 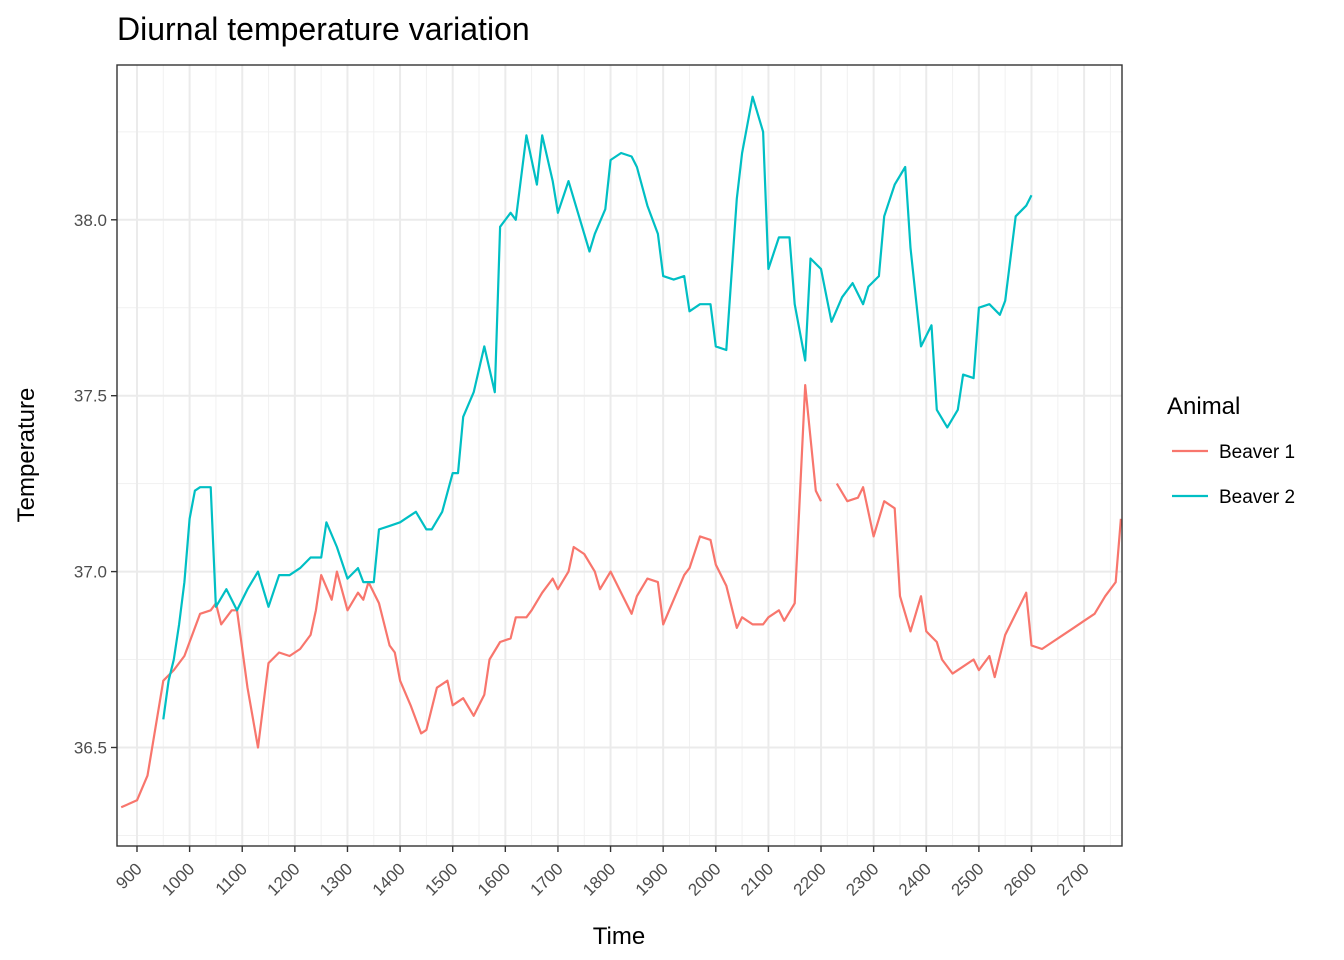 I want to click on y-tick-label: 36.5, so click(x=90, y=747).